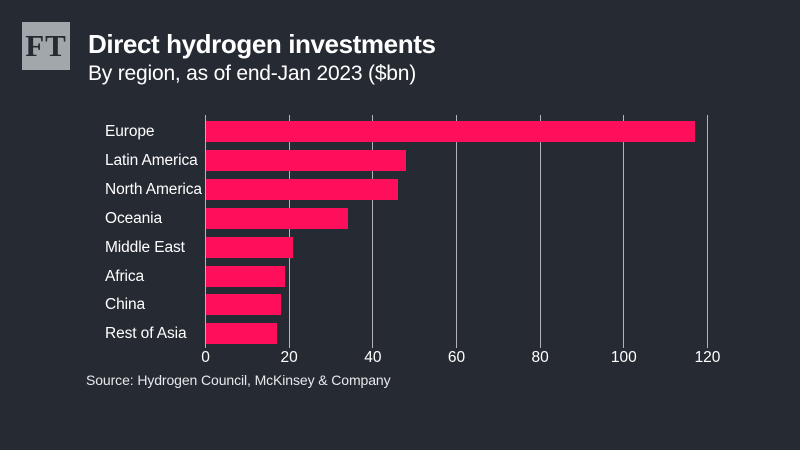 Image resolution: width=800 pixels, height=450 pixels. Describe the element at coordinates (125, 305) in the screenshot. I see `category-label: China` at that location.